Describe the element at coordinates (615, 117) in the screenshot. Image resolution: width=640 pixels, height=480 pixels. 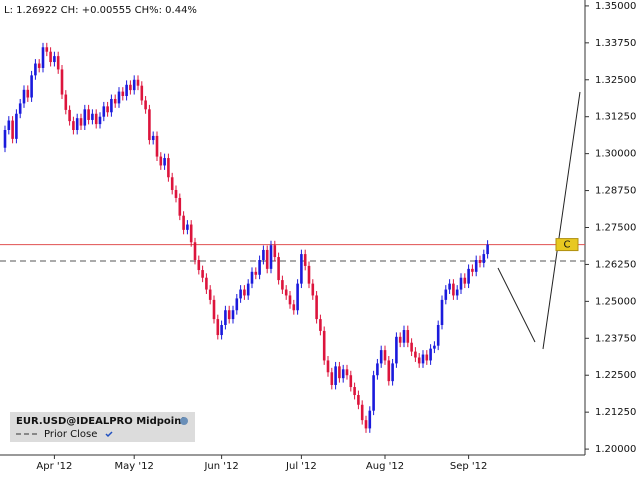
I see `y-tick-label: 1.31250` at that location.